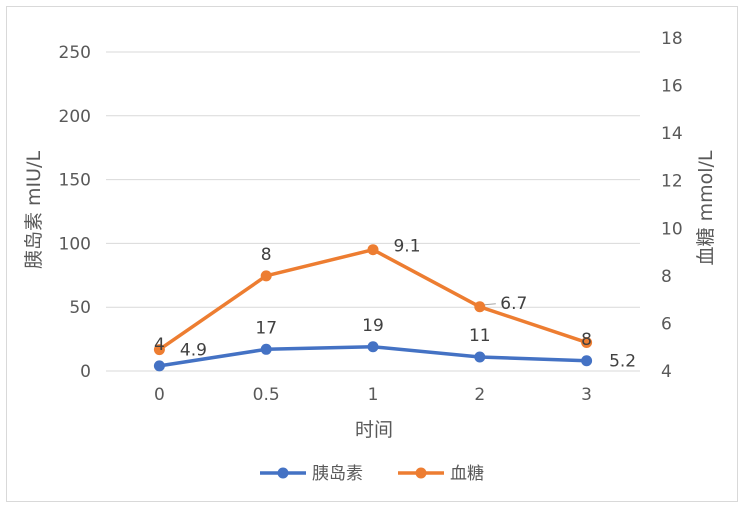 Image resolution: width=746 pixels, height=510 pixels. Describe the element at coordinates (706, 207) in the screenshot. I see `y-axis-right-title: 血糖 mmol/L` at that location.